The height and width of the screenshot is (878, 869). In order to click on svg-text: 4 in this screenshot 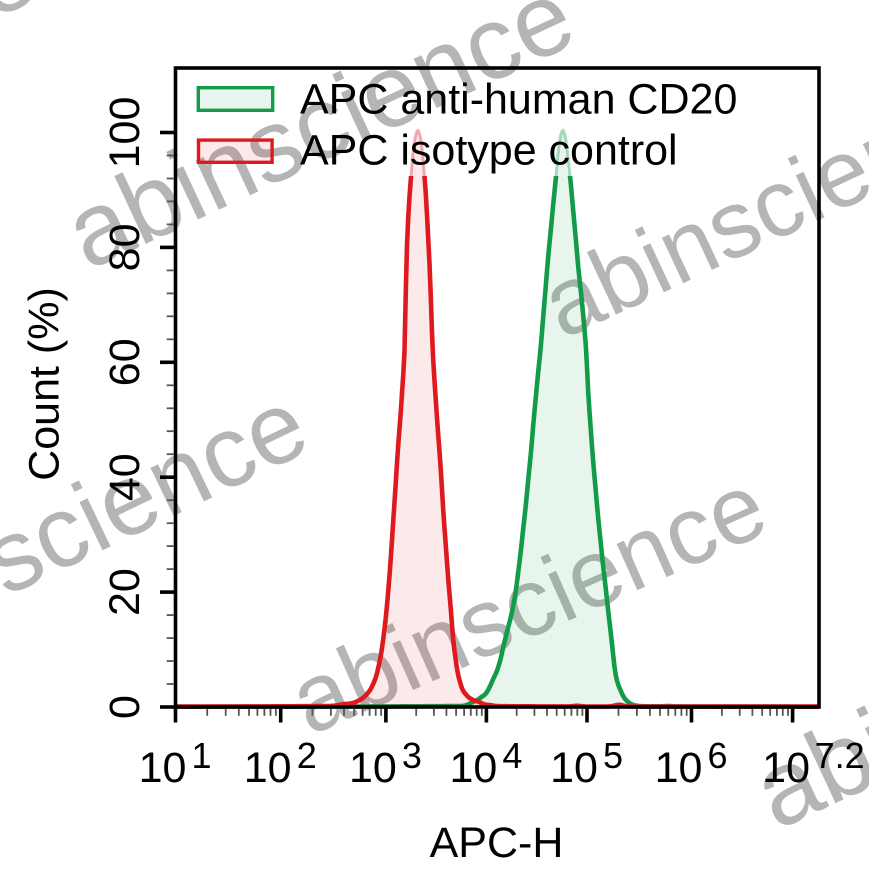, I will do `click(512, 755)`.